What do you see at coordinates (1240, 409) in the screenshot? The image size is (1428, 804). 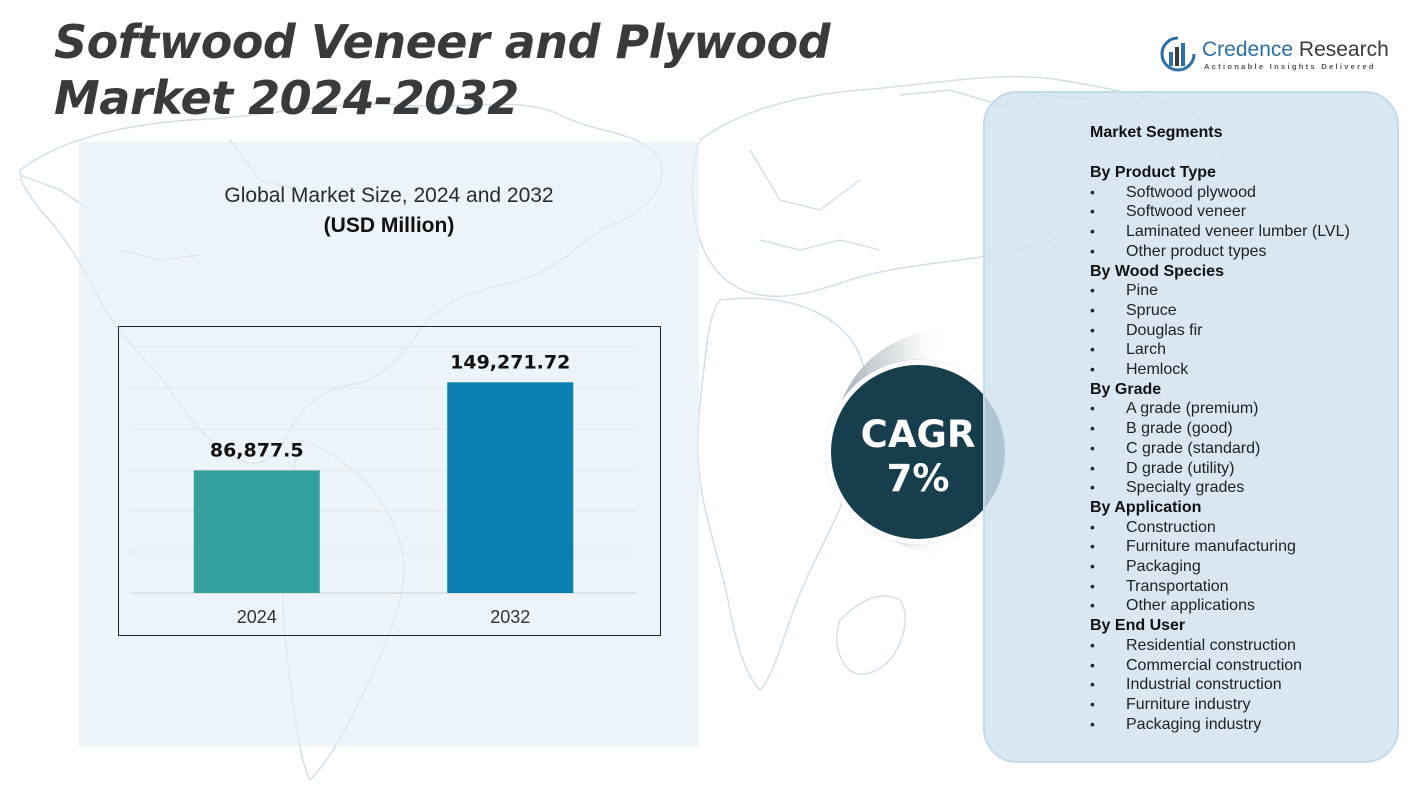 I see `segment-item: A grade (premium)` at bounding box center [1240, 409].